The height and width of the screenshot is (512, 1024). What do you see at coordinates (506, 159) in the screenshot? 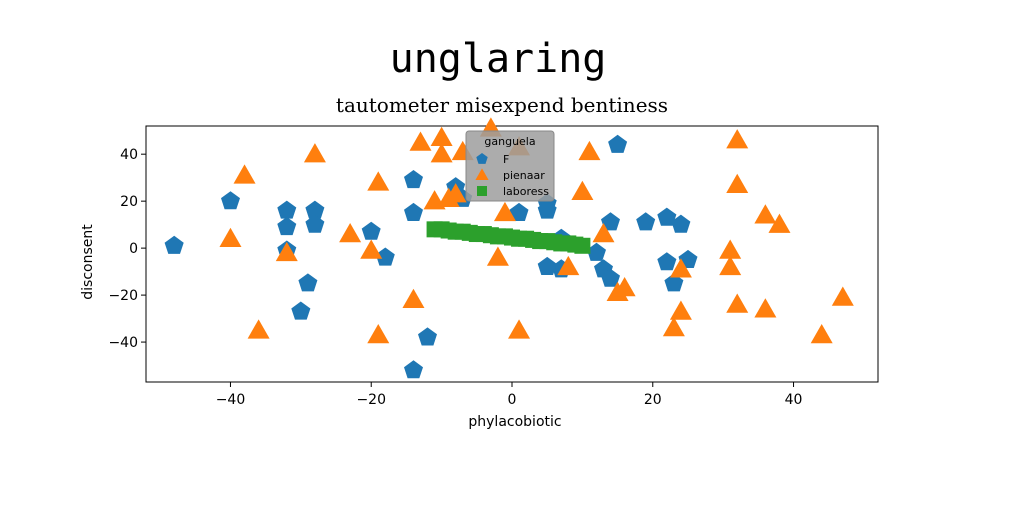
I see `legend-label-F: F` at bounding box center [506, 159].